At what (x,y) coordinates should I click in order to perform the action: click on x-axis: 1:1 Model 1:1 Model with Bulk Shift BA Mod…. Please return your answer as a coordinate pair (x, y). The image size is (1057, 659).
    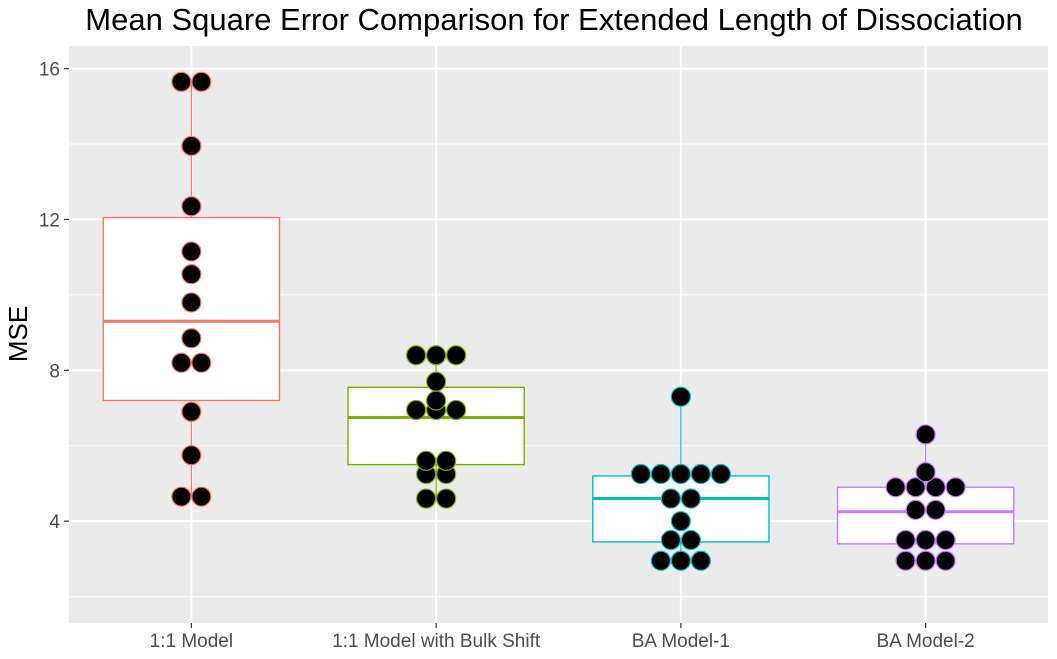
    Looking at the image, I should click on (562, 637).